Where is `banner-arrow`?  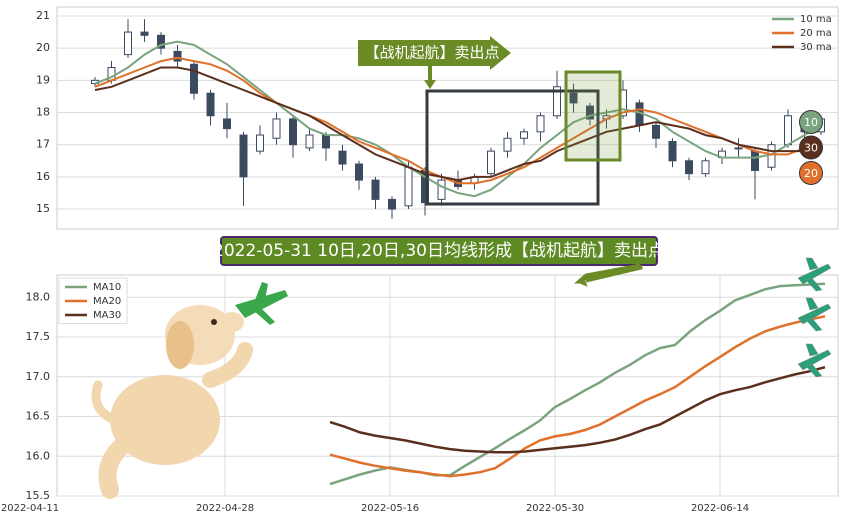 banner-arrow is located at coordinates (608, 275).